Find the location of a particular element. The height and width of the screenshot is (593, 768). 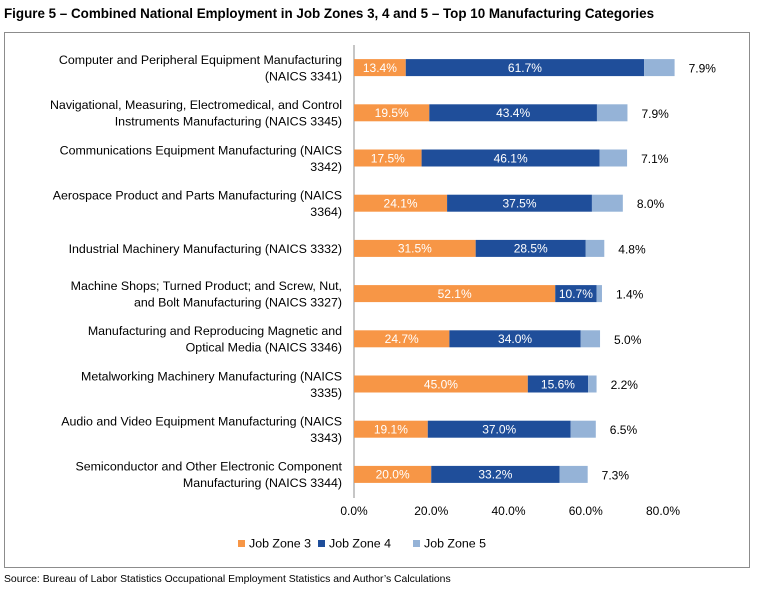

data-label: 31.5% is located at coordinates (415, 249).